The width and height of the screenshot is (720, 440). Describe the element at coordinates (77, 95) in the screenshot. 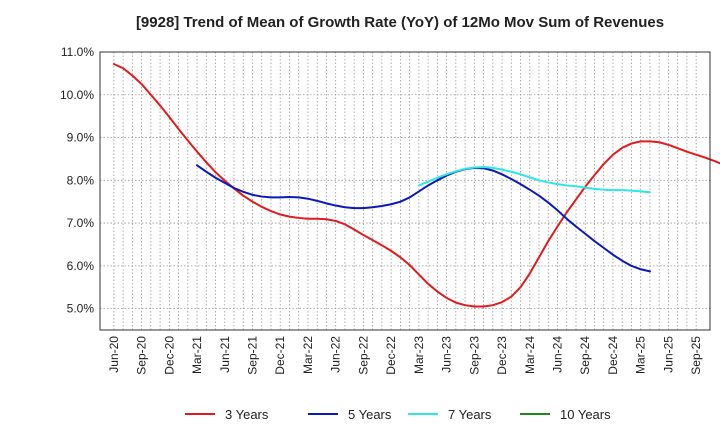

I see `y-tick-label: 10.0%` at that location.